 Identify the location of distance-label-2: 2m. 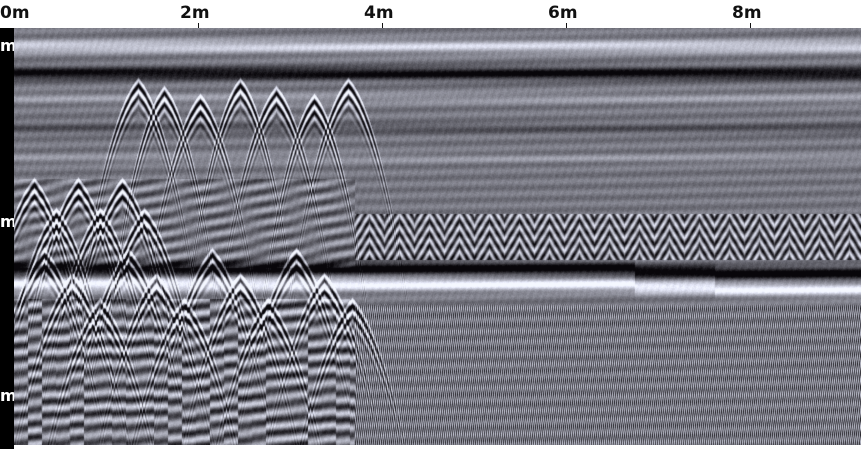
(195, 13).